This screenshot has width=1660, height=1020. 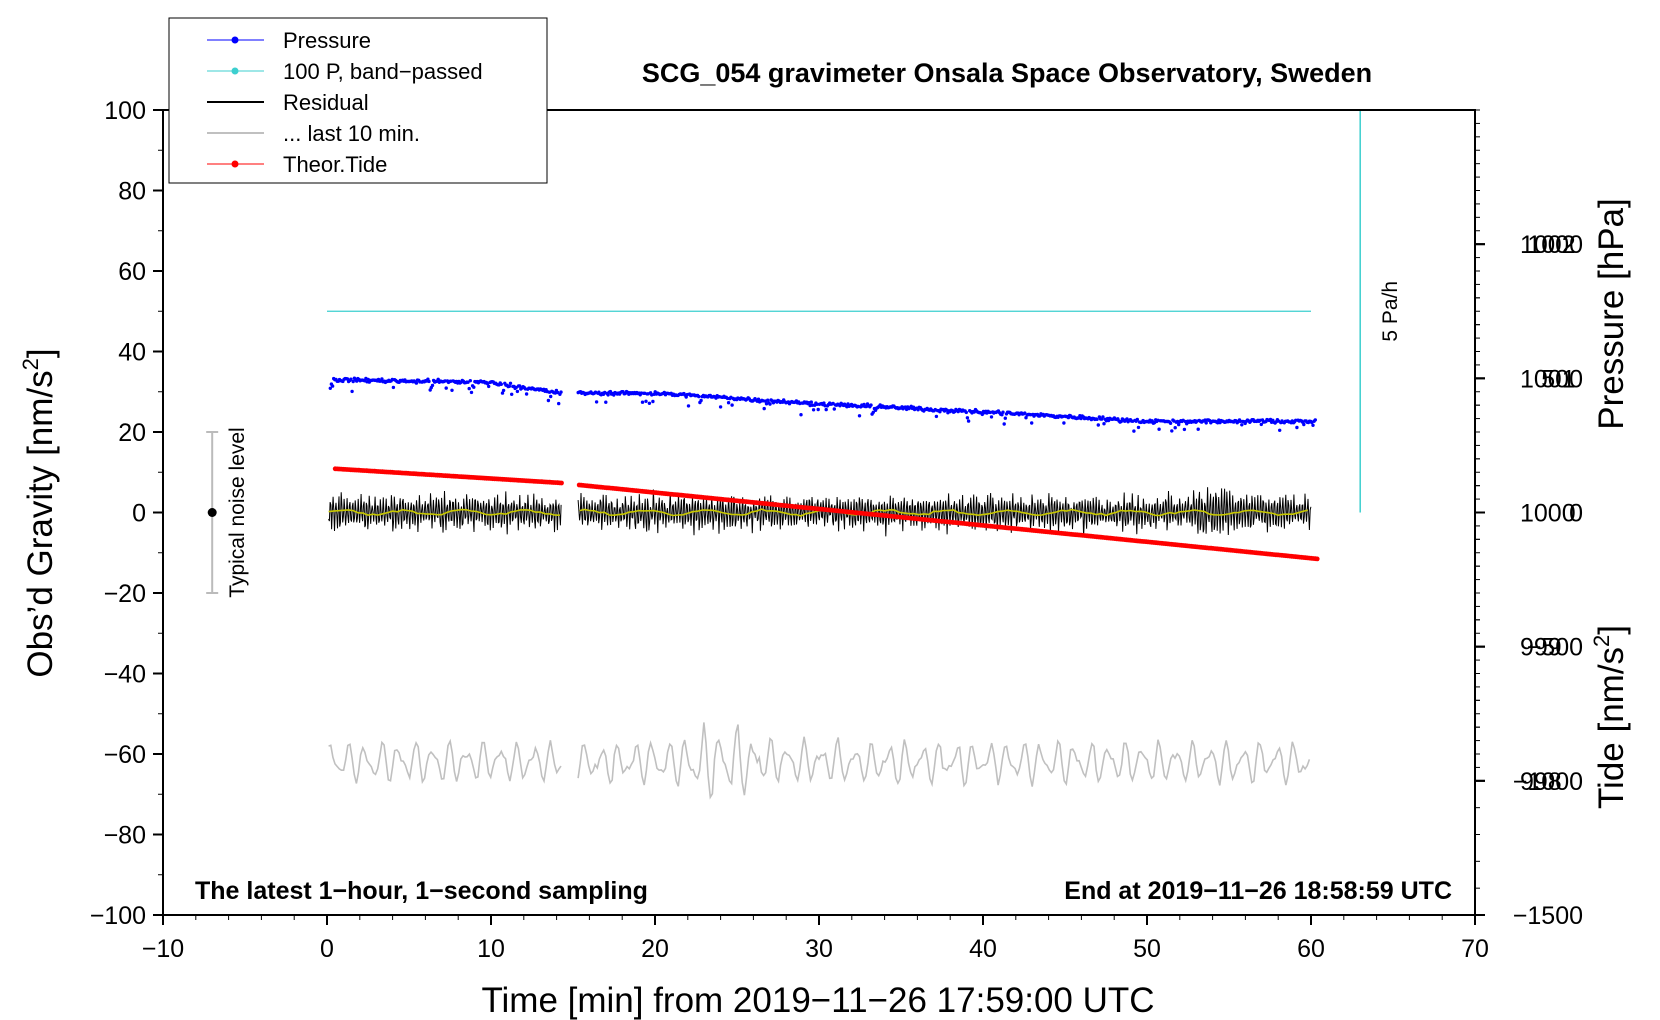 What do you see at coordinates (561, 483) in the screenshot?
I see `tide-point` at bounding box center [561, 483].